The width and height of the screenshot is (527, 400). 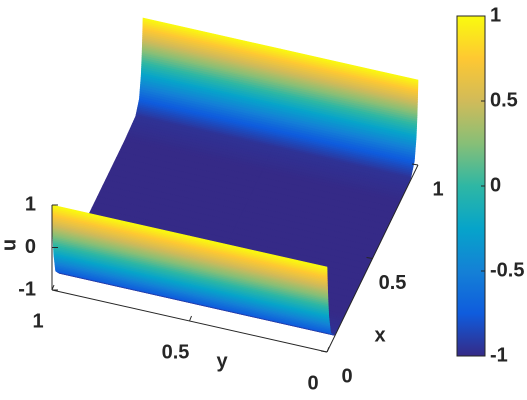 What do you see at coordinates (379, 335) in the screenshot?
I see `x-axis-label: x` at bounding box center [379, 335].